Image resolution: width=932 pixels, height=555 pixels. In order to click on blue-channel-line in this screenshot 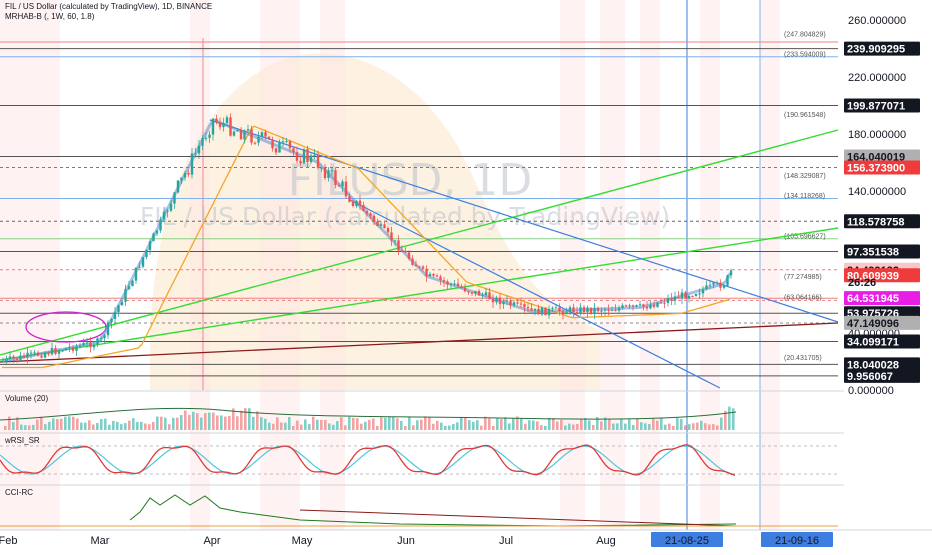, I will do `click(535, 294)`.